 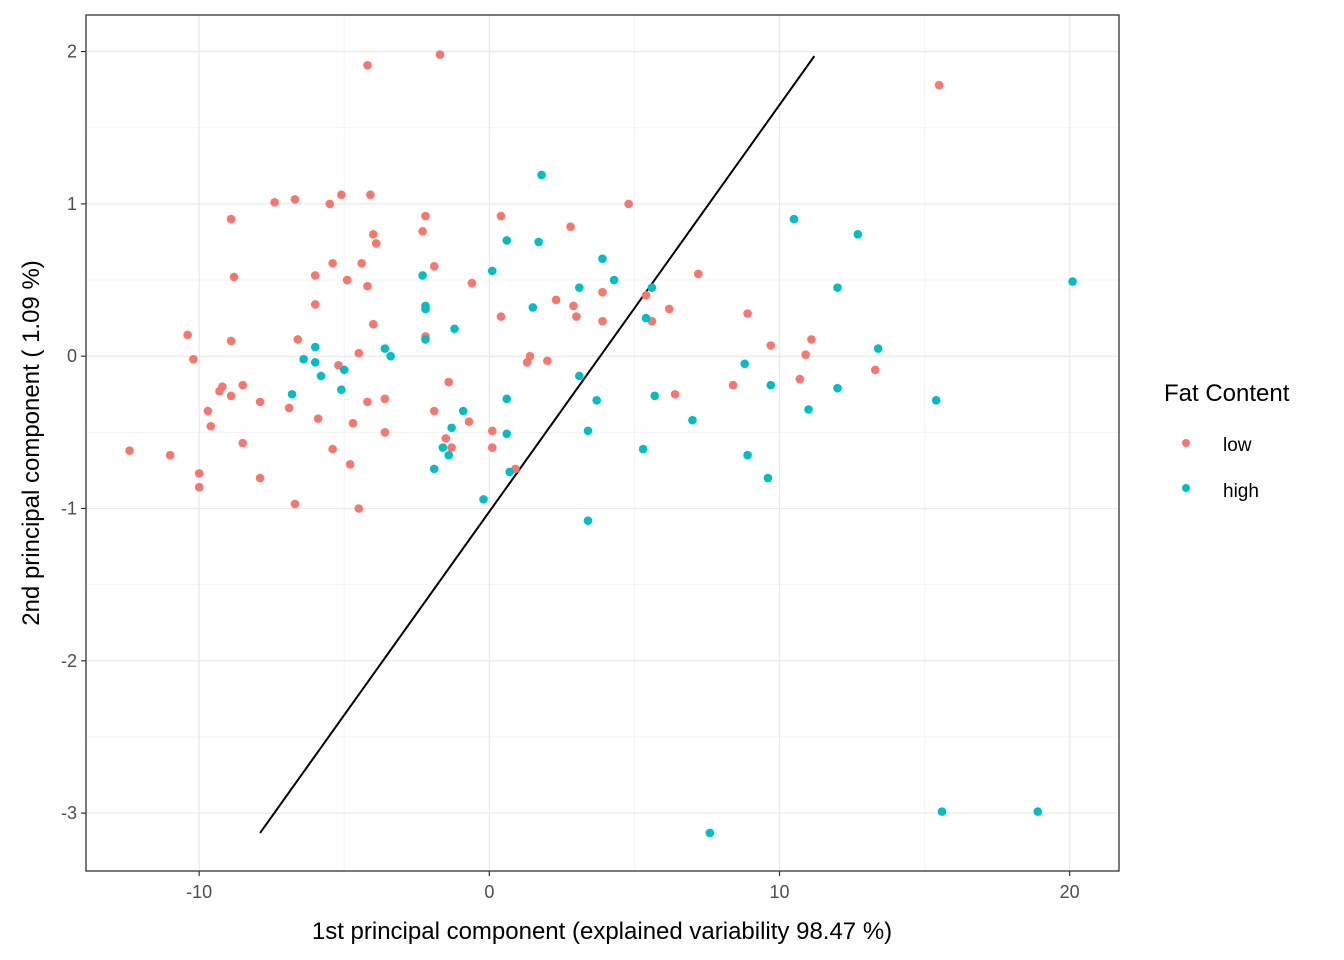 I want to click on y-tick-label: 1, so click(x=72, y=204).